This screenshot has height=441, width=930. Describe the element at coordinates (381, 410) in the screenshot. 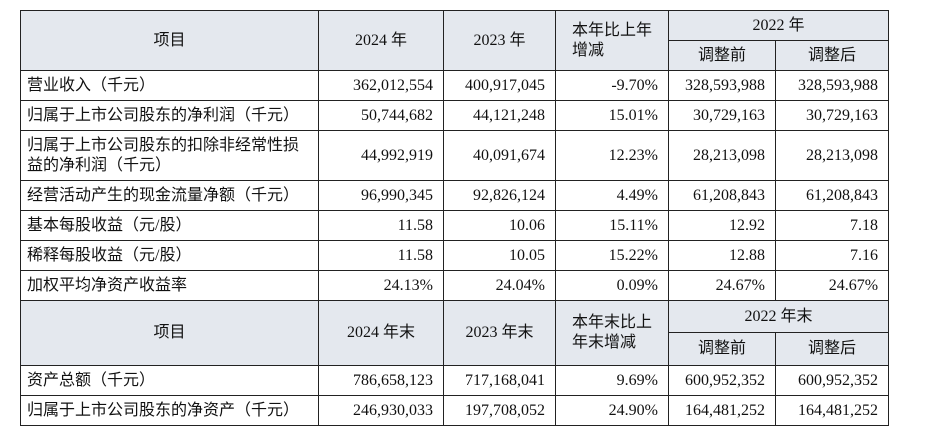

I see `value-cell: 246,930,033` at that location.